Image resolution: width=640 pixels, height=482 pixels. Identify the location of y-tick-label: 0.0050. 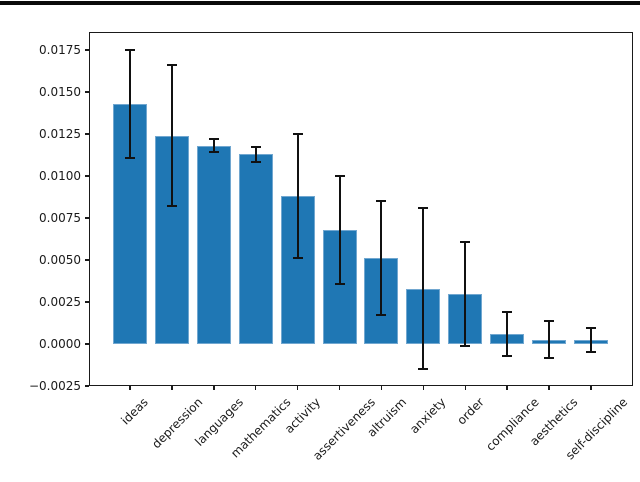
(60, 259).